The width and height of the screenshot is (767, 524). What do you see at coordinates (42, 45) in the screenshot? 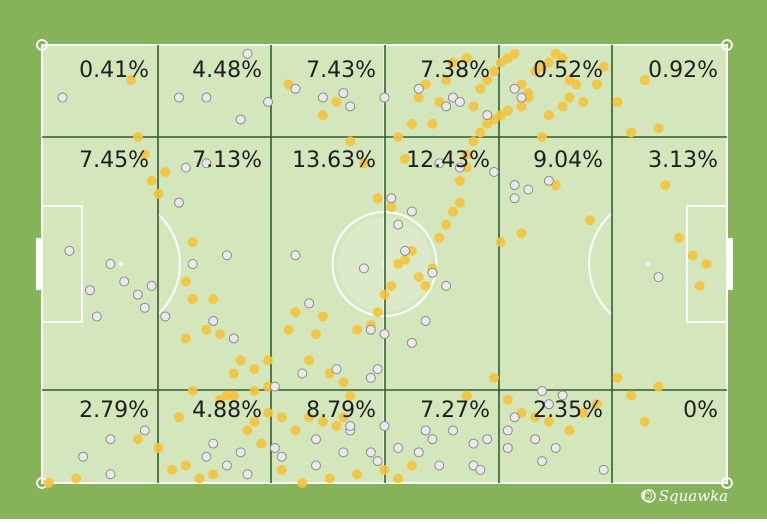
I see `corner-marker` at bounding box center [42, 45].